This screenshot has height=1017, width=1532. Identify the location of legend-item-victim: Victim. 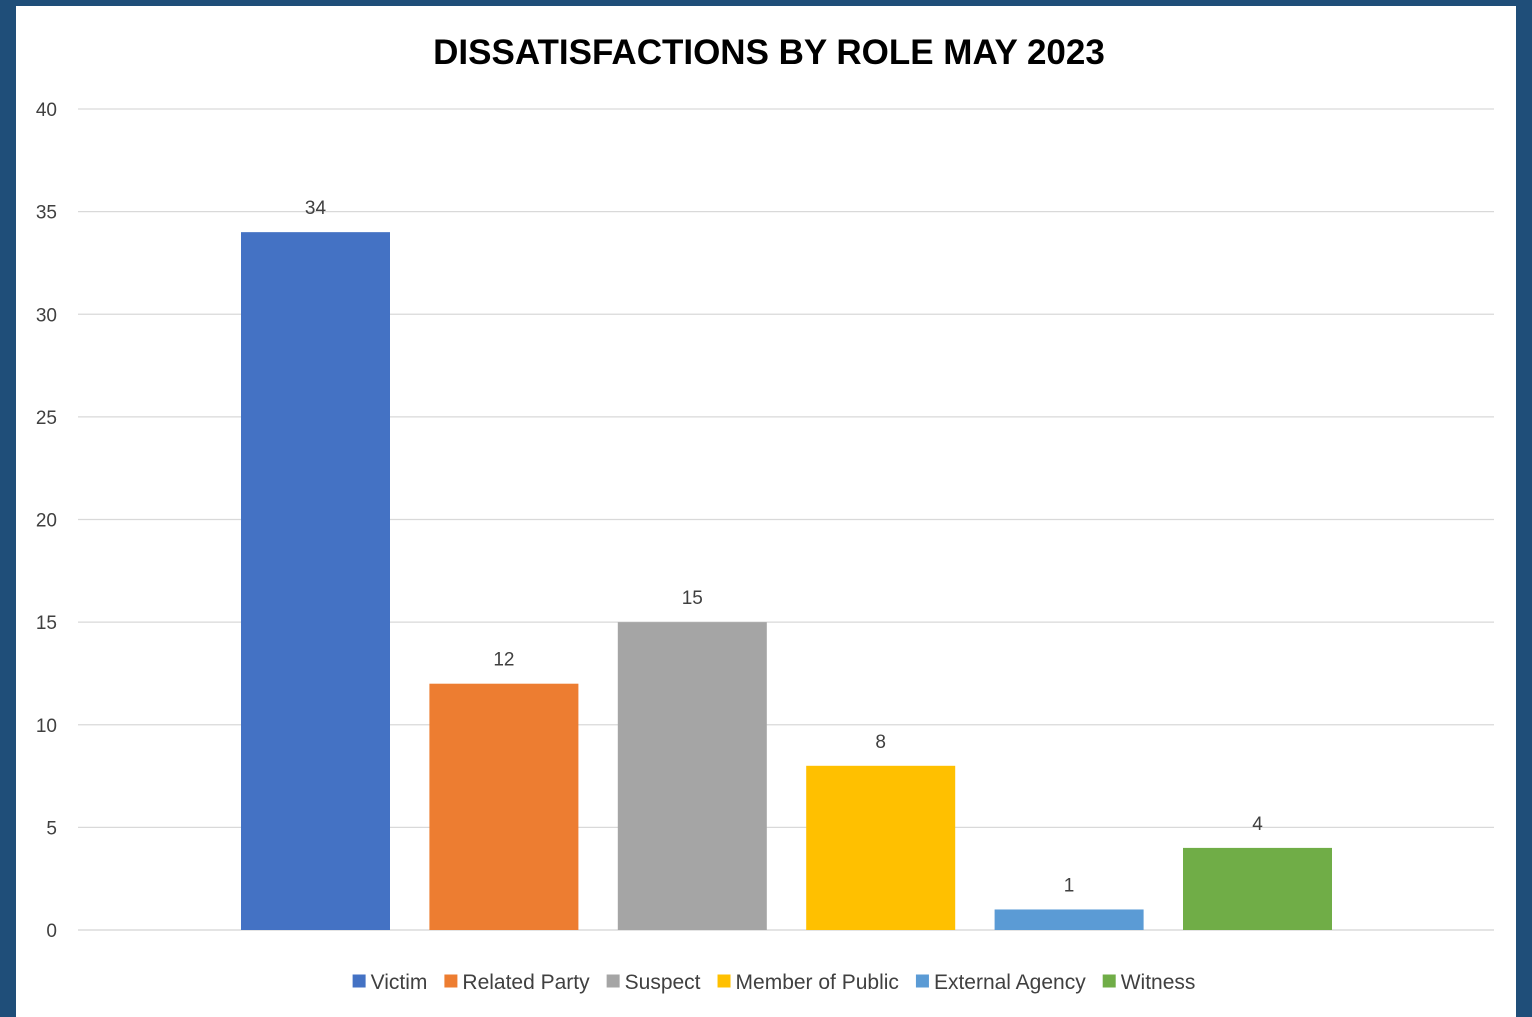
(390, 982).